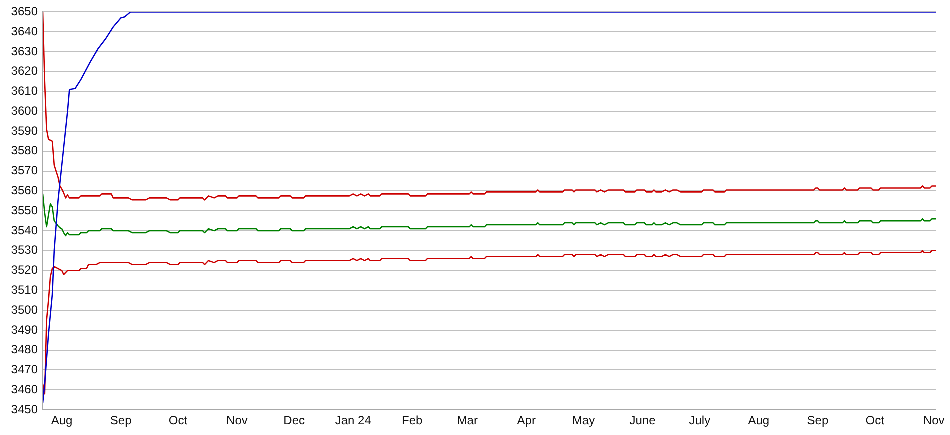 The height and width of the screenshot is (435, 950). Describe the element at coordinates (24, 91) in the screenshot. I see `y-tick-label: 3610` at that location.